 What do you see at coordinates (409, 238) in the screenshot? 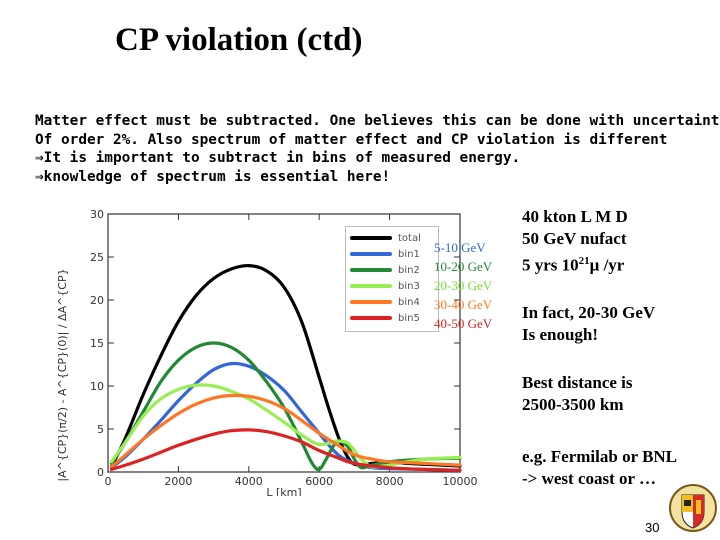
I see `legend-label: total` at bounding box center [409, 238].